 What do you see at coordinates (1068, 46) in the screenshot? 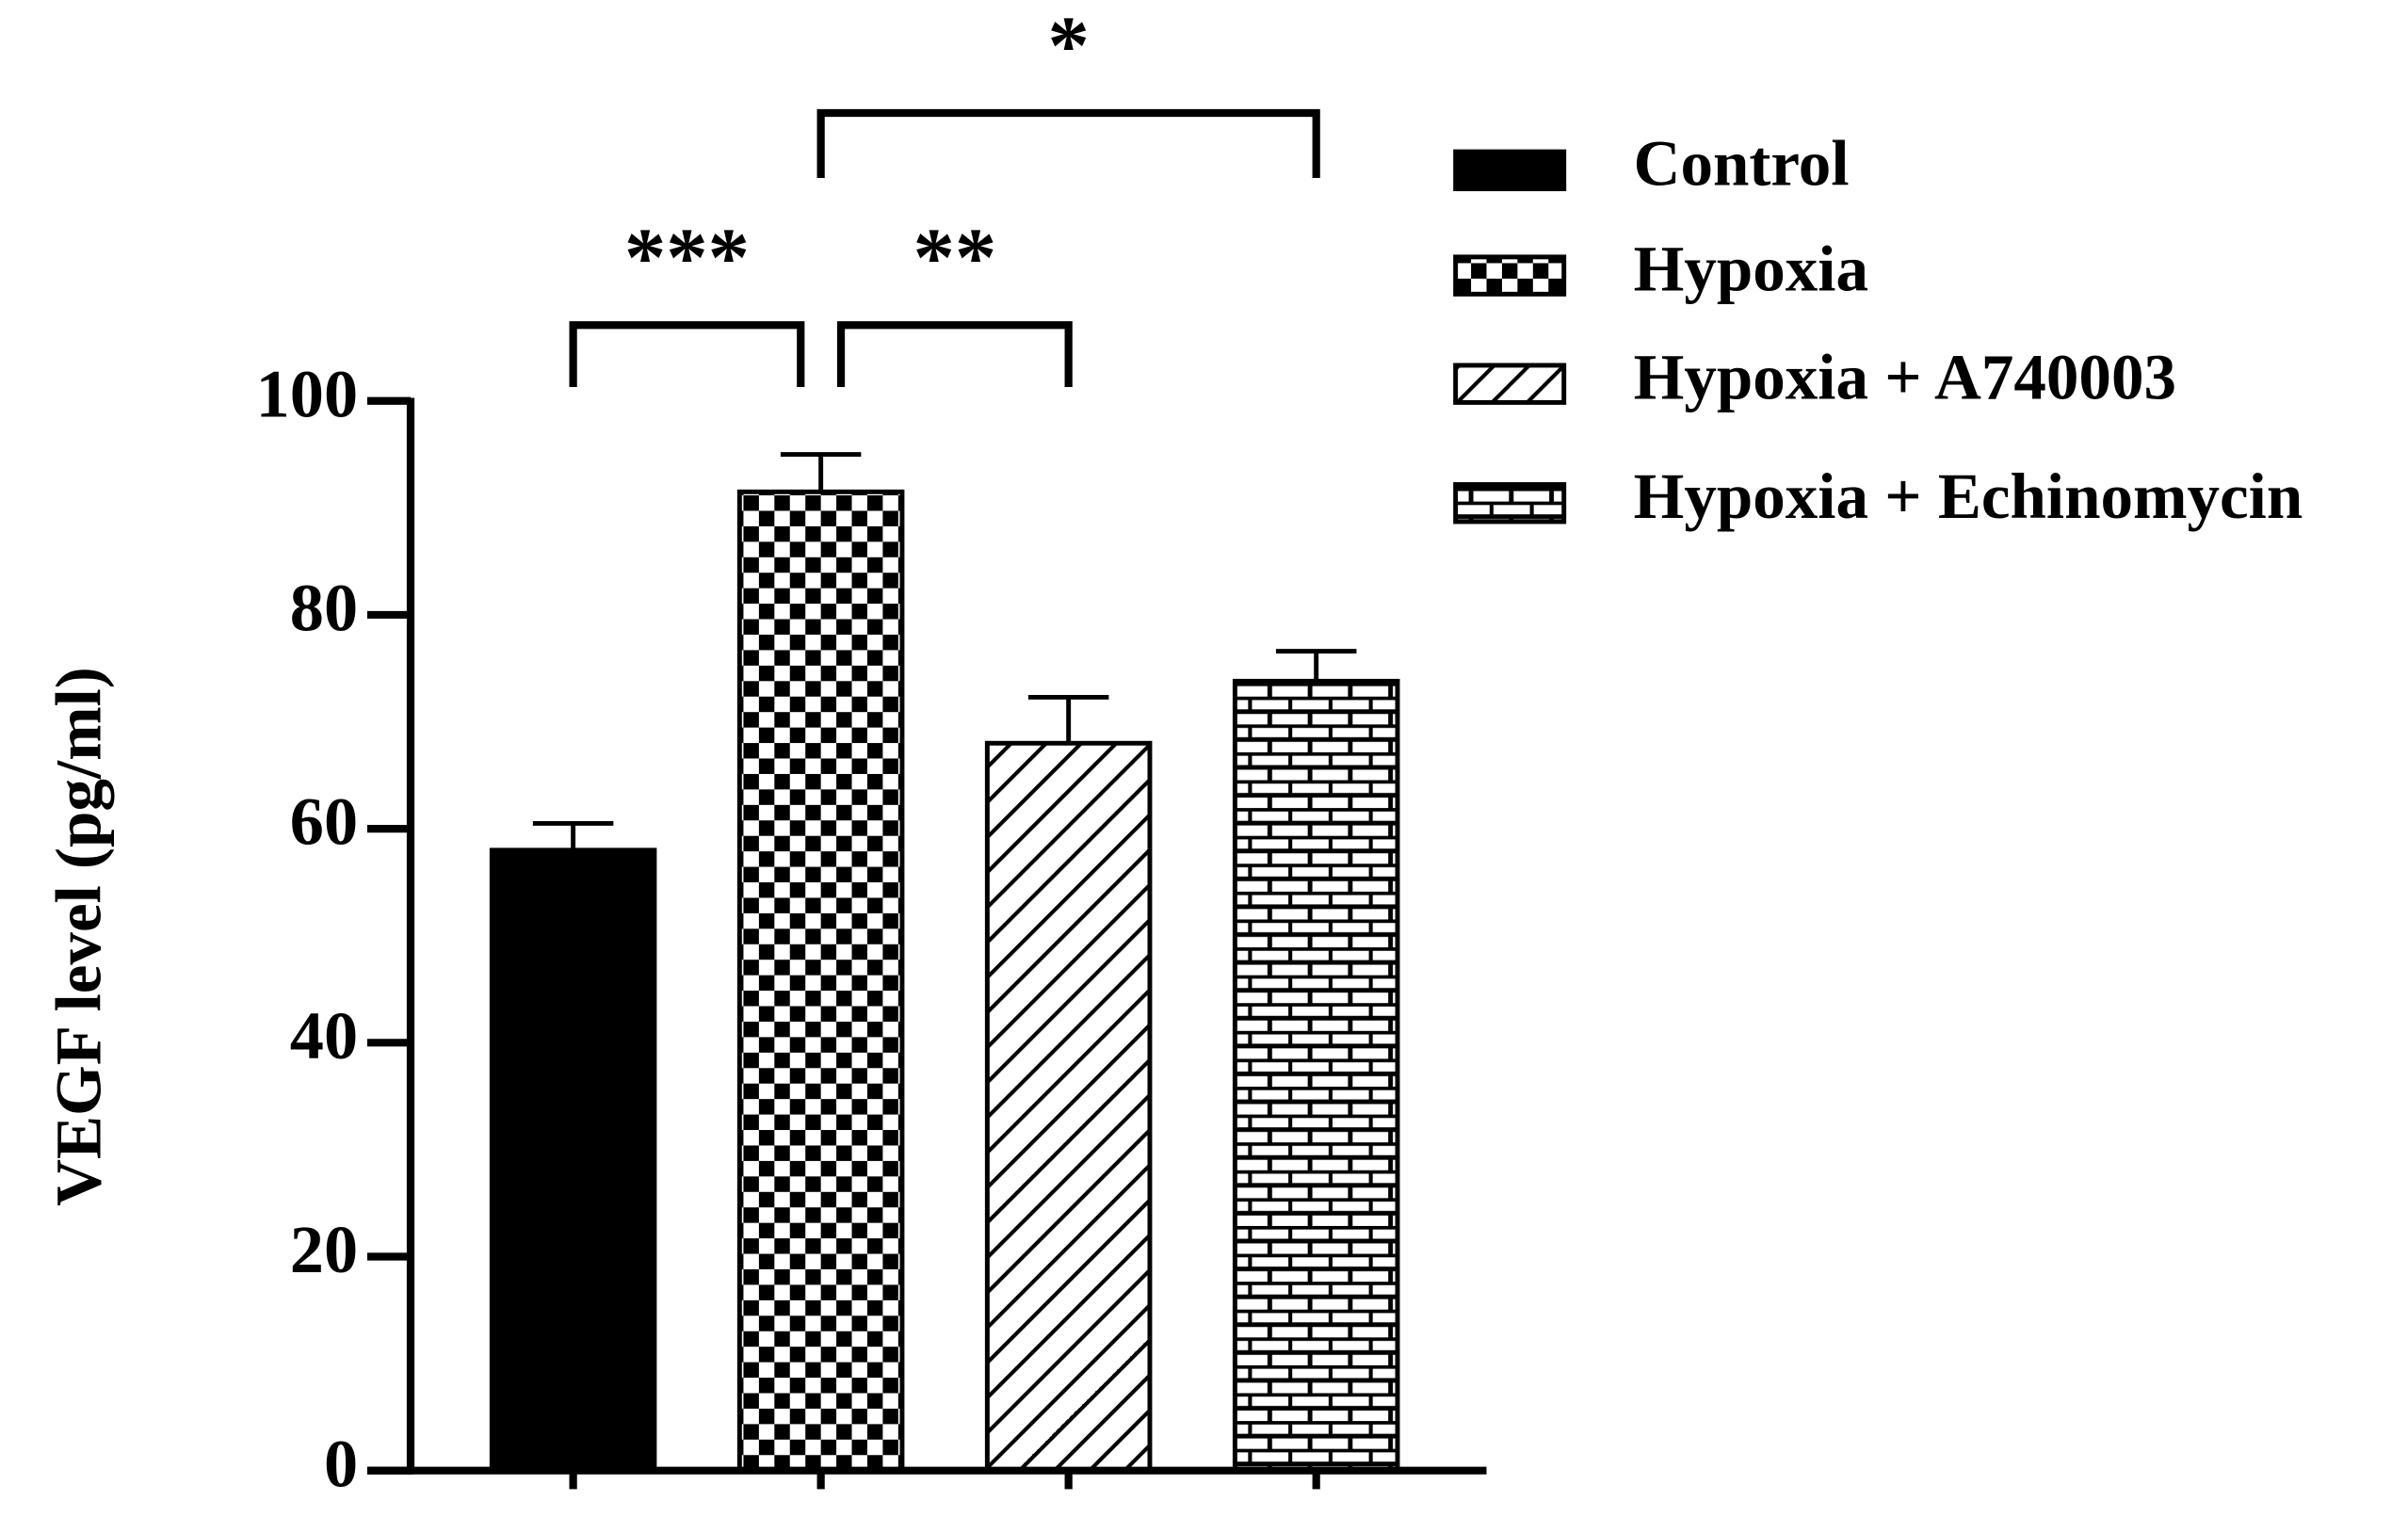
I see `significance-label: *` at bounding box center [1068, 46].